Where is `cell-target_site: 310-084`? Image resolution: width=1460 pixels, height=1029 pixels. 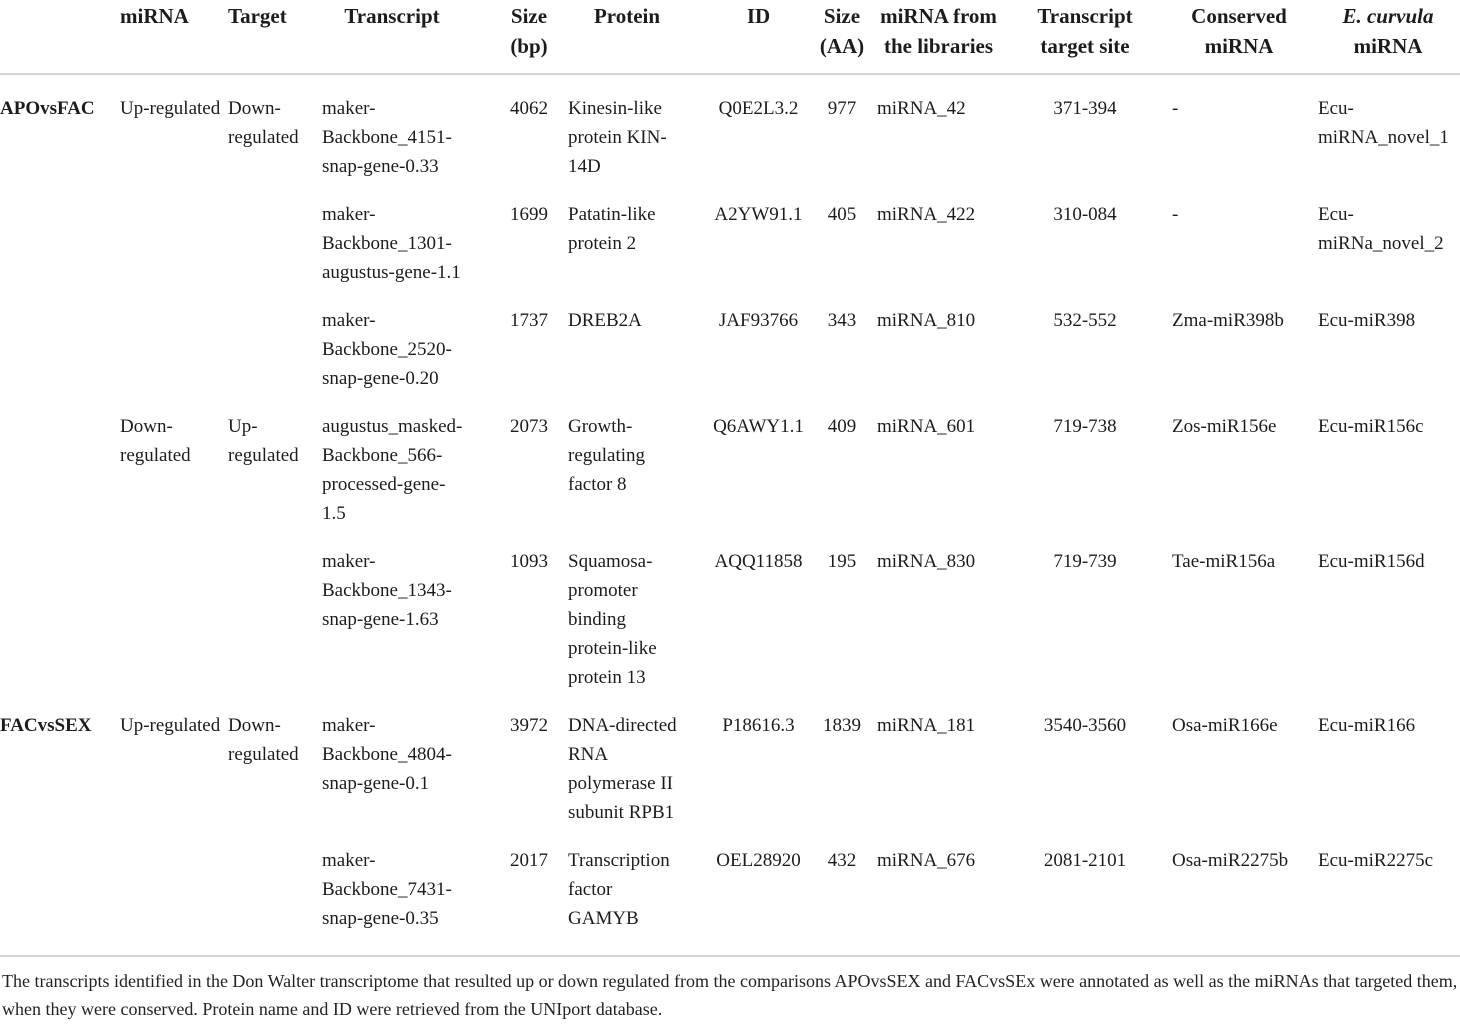 cell-target_site: 310-084 is located at coordinates (1085, 214).